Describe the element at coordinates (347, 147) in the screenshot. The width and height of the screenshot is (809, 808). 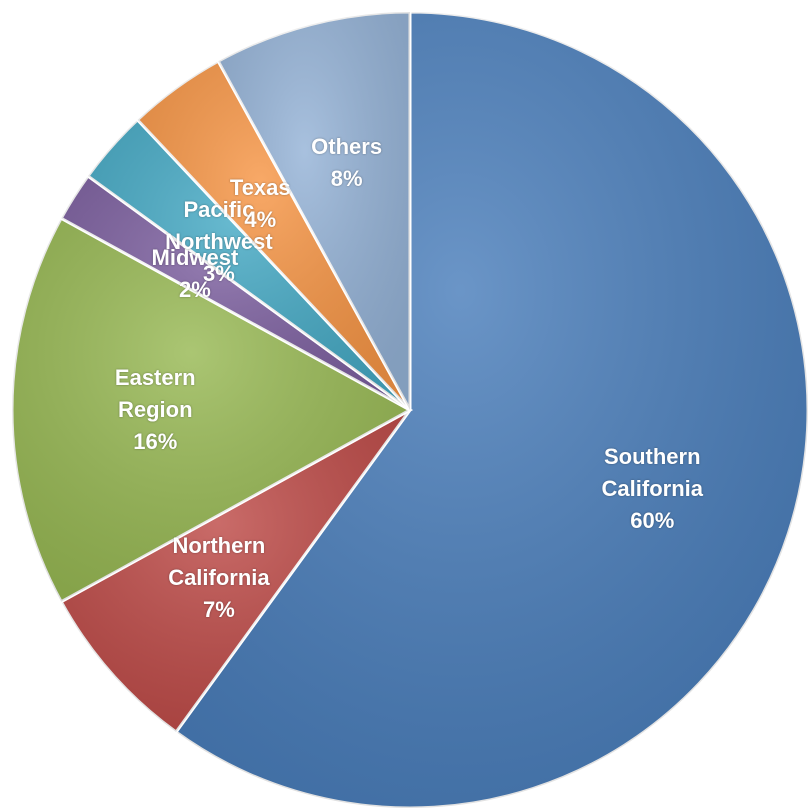
I see `category-label: Others` at that location.